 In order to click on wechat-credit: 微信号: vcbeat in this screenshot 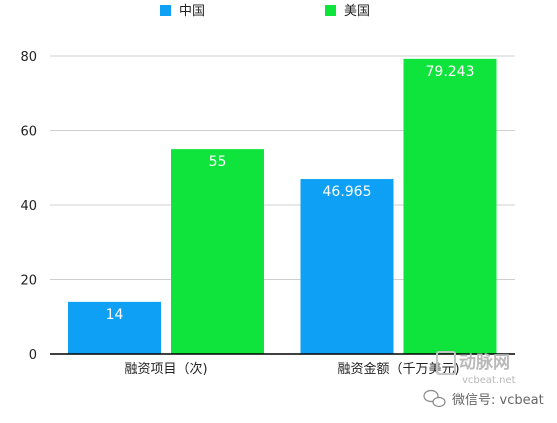, I will do `click(483, 398)`.